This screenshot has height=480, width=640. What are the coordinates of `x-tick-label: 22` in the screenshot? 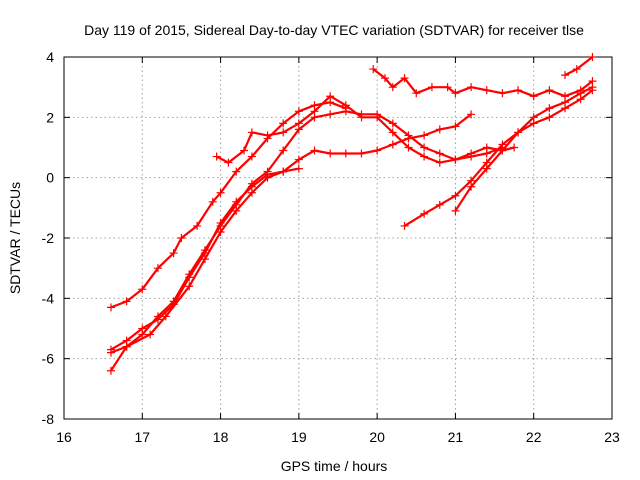 It's located at (534, 437).